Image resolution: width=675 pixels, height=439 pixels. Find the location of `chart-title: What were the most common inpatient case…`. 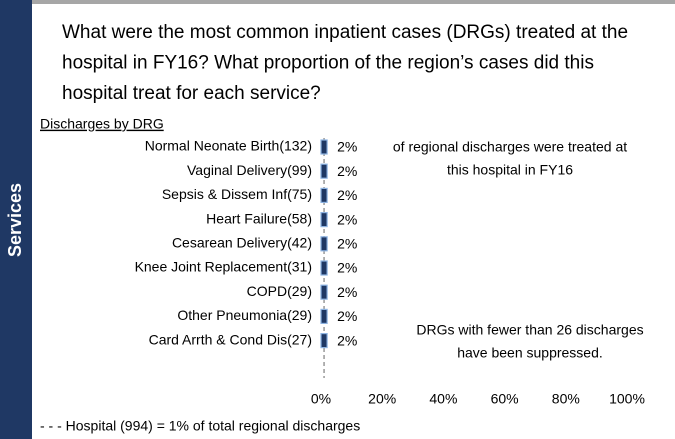

chart-title: What were the most common inpatient case… is located at coordinates (345, 32).